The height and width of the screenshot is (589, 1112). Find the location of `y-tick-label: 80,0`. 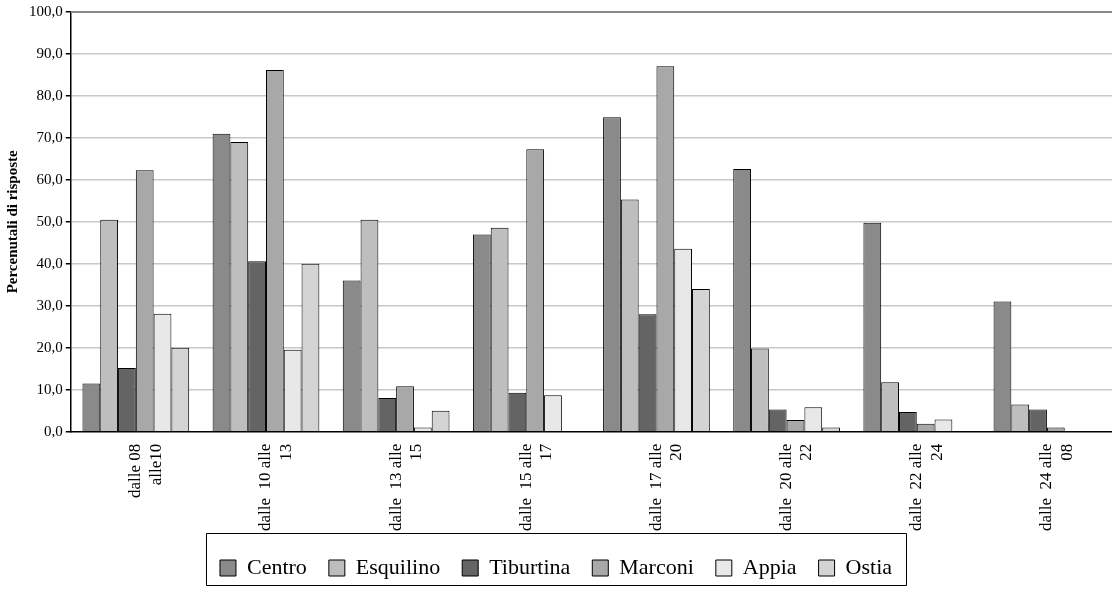

y-tick-label: 80,0 is located at coordinates (49, 94).